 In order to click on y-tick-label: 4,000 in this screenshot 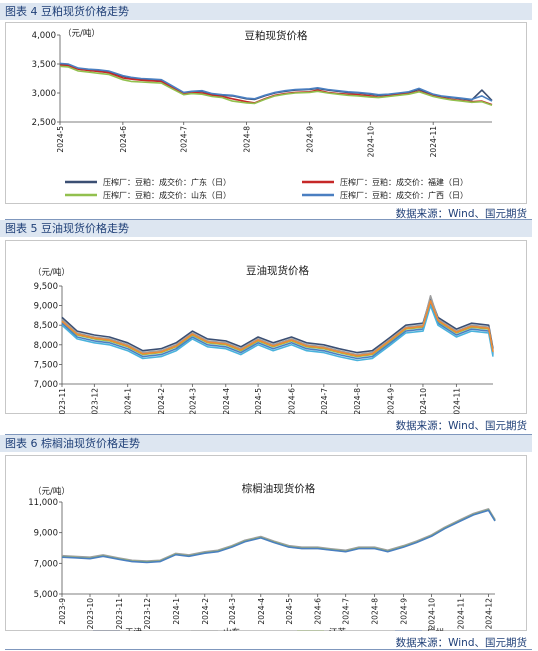, I will do `click(44, 36)`.